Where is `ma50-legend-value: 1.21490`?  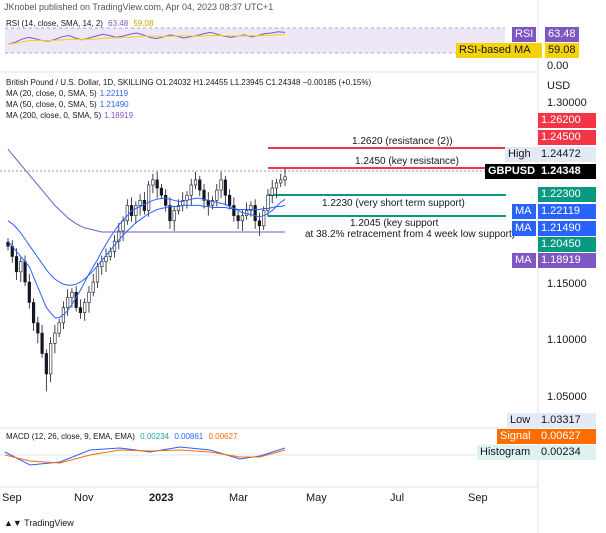
ma50-legend-value: 1.21490 is located at coordinates (114, 104).